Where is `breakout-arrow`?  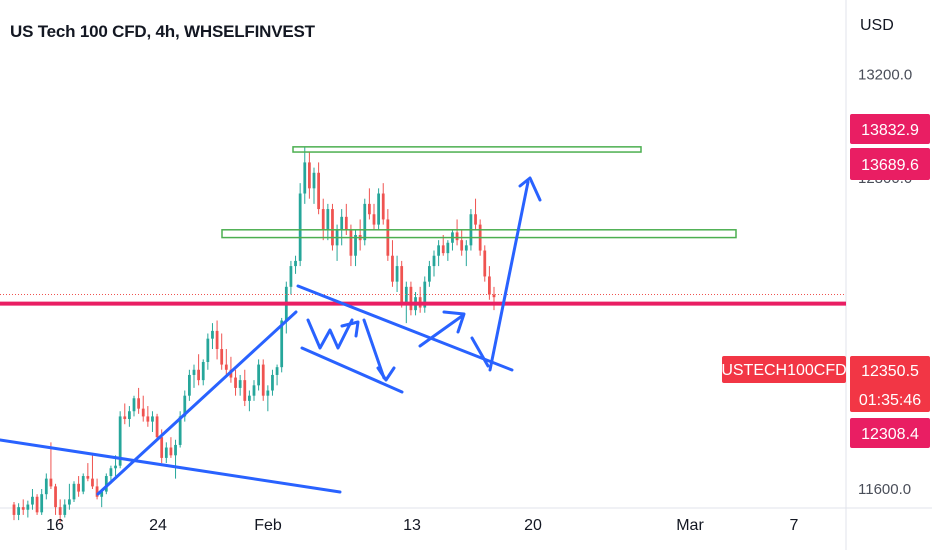
breakout-arrow is located at coordinates (509, 276).